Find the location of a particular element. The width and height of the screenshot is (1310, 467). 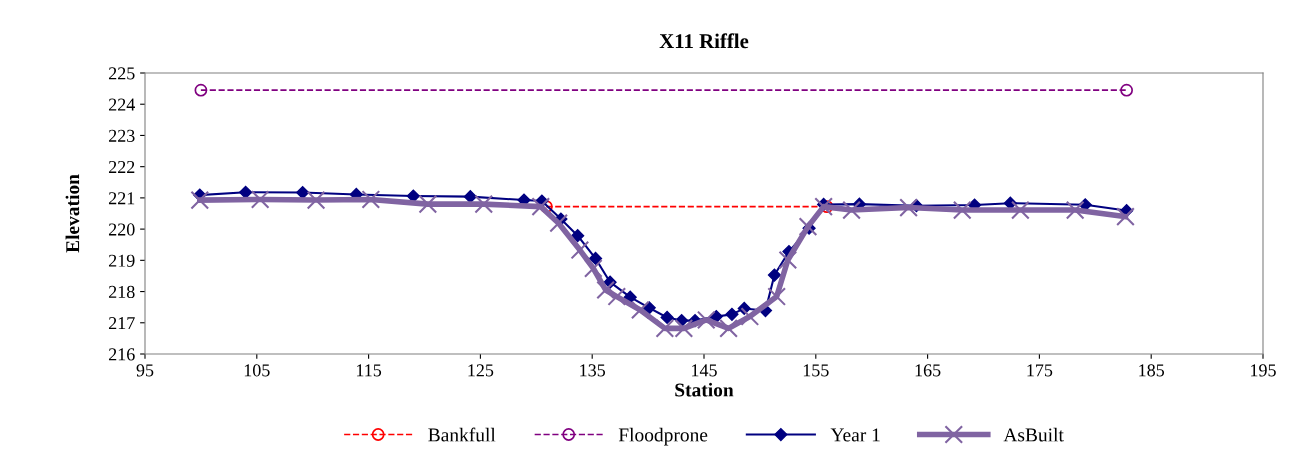

x-tick-label: 175 is located at coordinates (1040, 370).